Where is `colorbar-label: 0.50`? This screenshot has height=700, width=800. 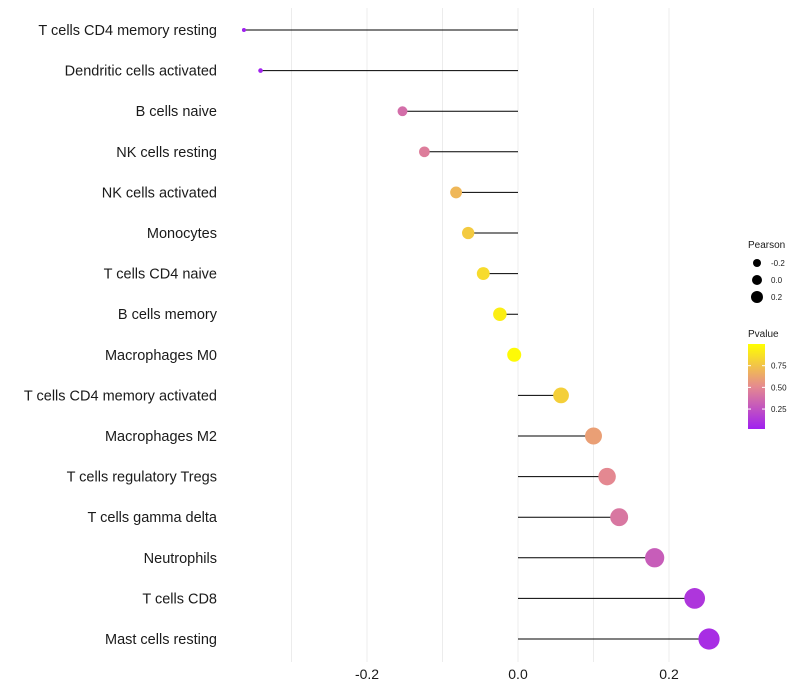 colorbar-label: 0.50 is located at coordinates (779, 387).